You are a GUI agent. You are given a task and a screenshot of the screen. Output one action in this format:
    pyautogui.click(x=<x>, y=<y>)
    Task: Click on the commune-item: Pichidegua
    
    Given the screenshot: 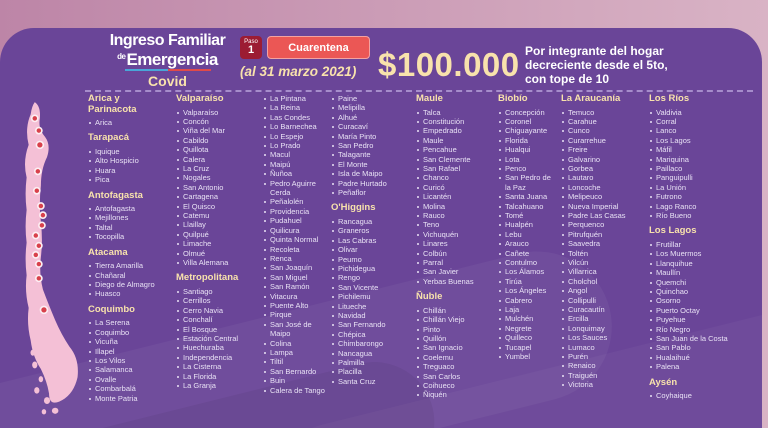 What is the action you would take?
    pyautogui.click(x=370, y=268)
    